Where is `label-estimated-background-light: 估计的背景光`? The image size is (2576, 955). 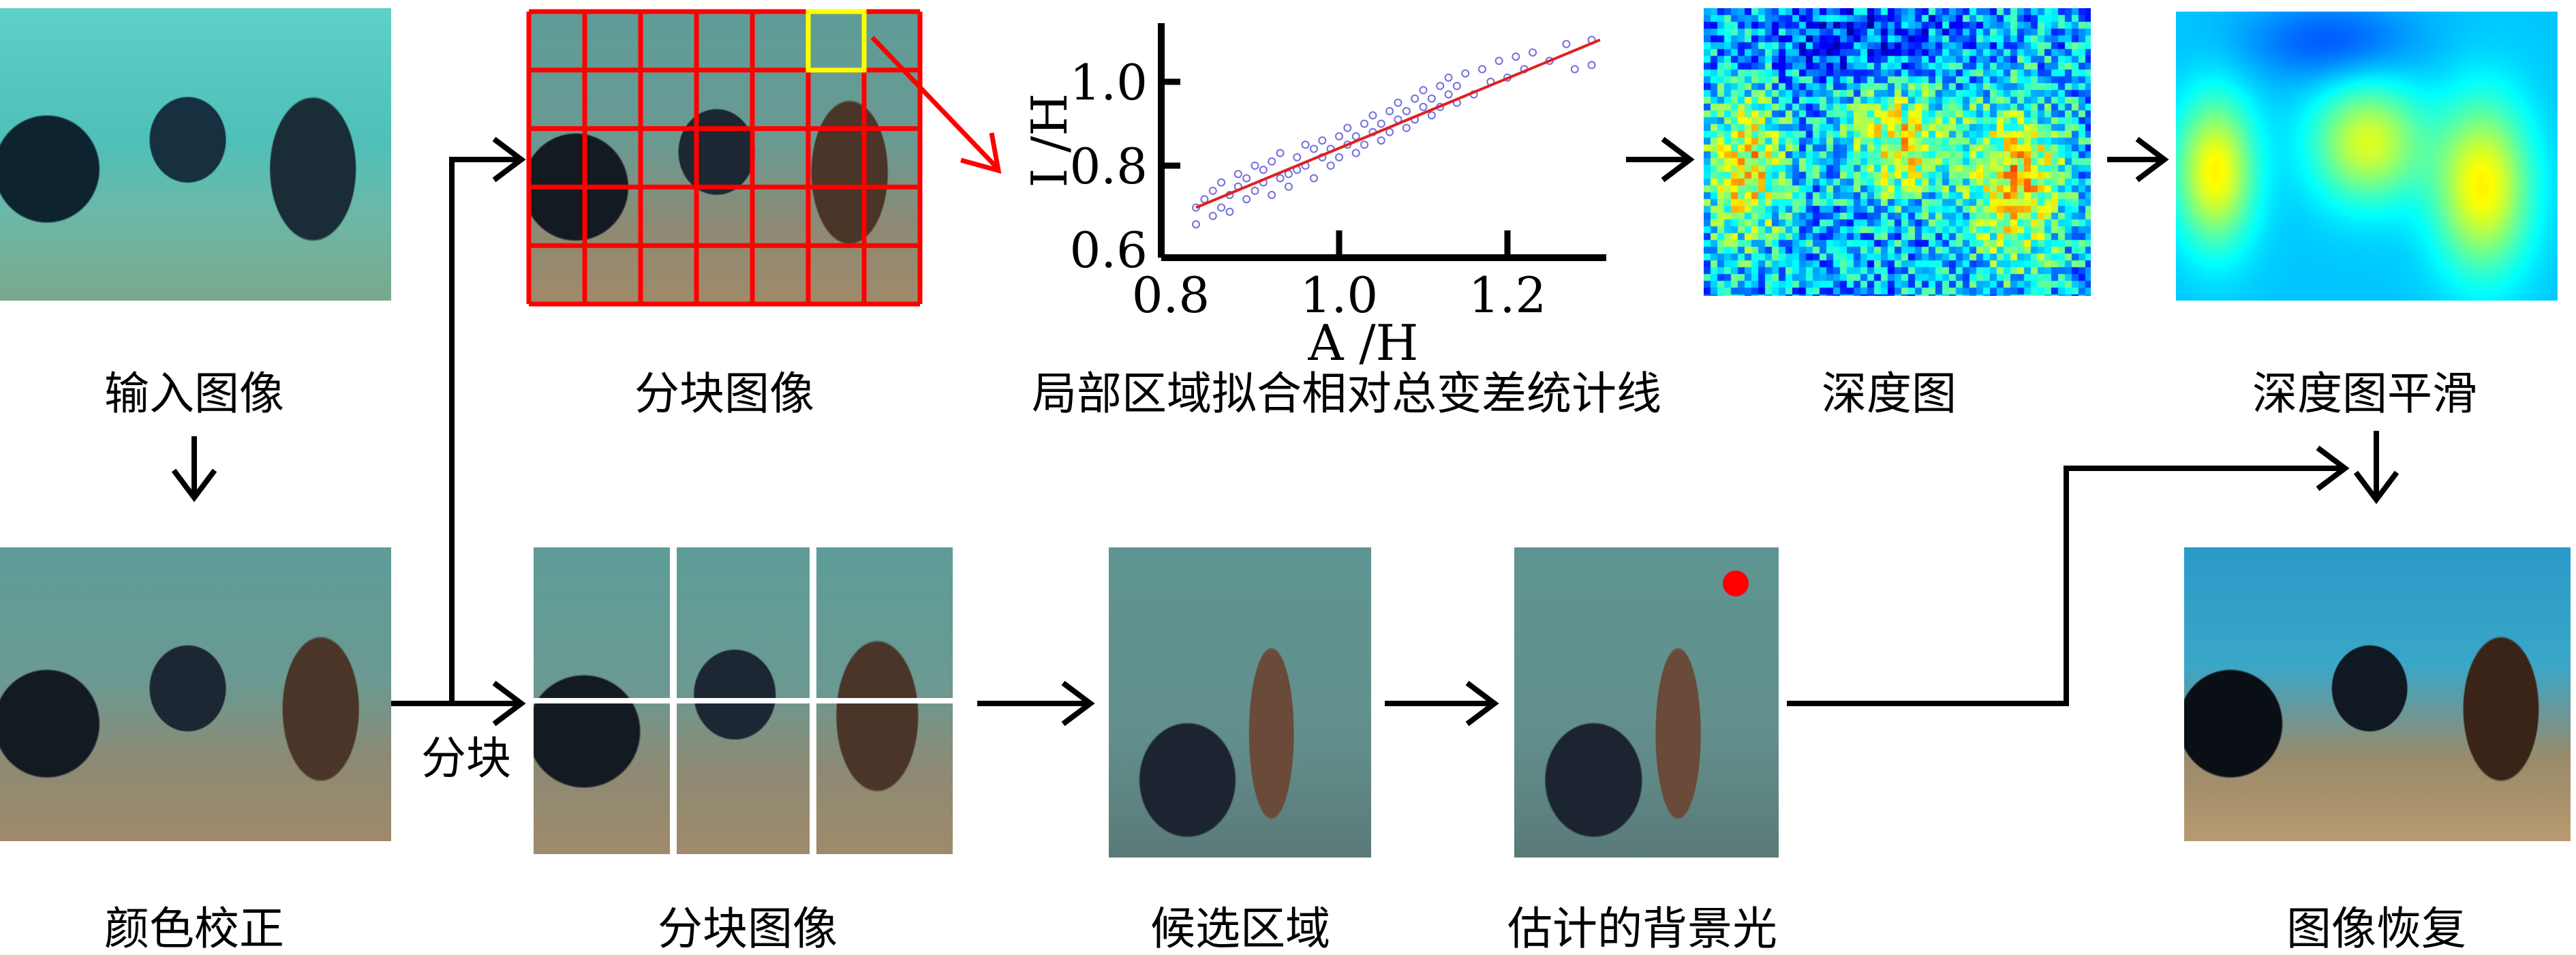
label-estimated-background-light: 估计的背景光 is located at coordinates (1642, 929).